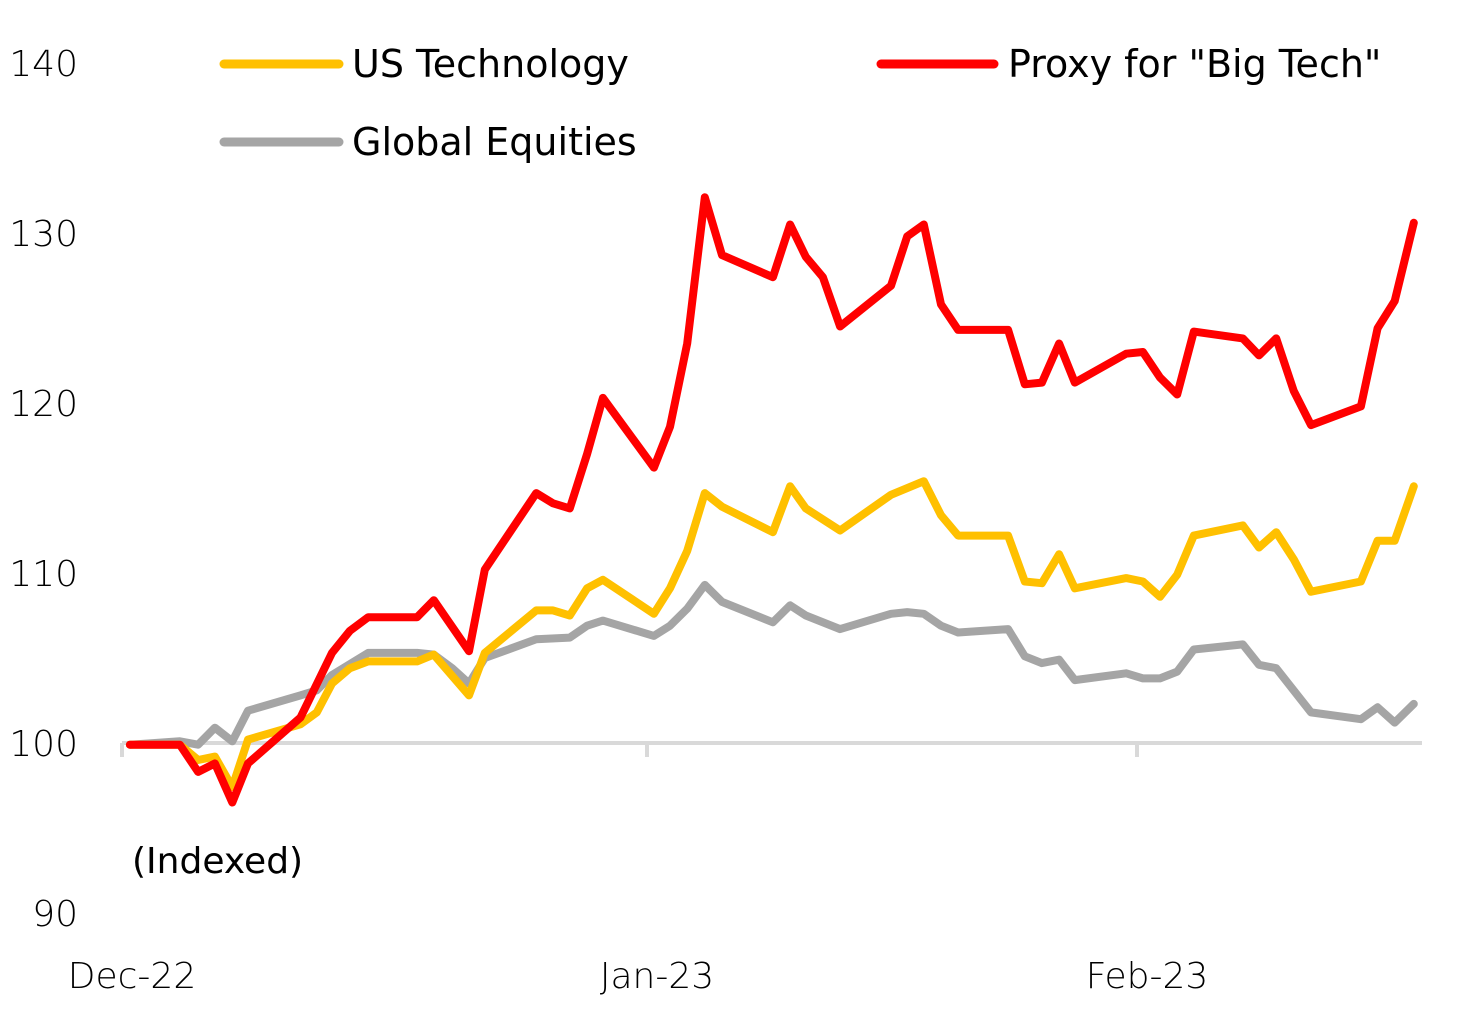 The height and width of the screenshot is (1016, 1479). What do you see at coordinates (217, 861) in the screenshot?
I see `indexed-annotation: (Indexed)` at bounding box center [217, 861].